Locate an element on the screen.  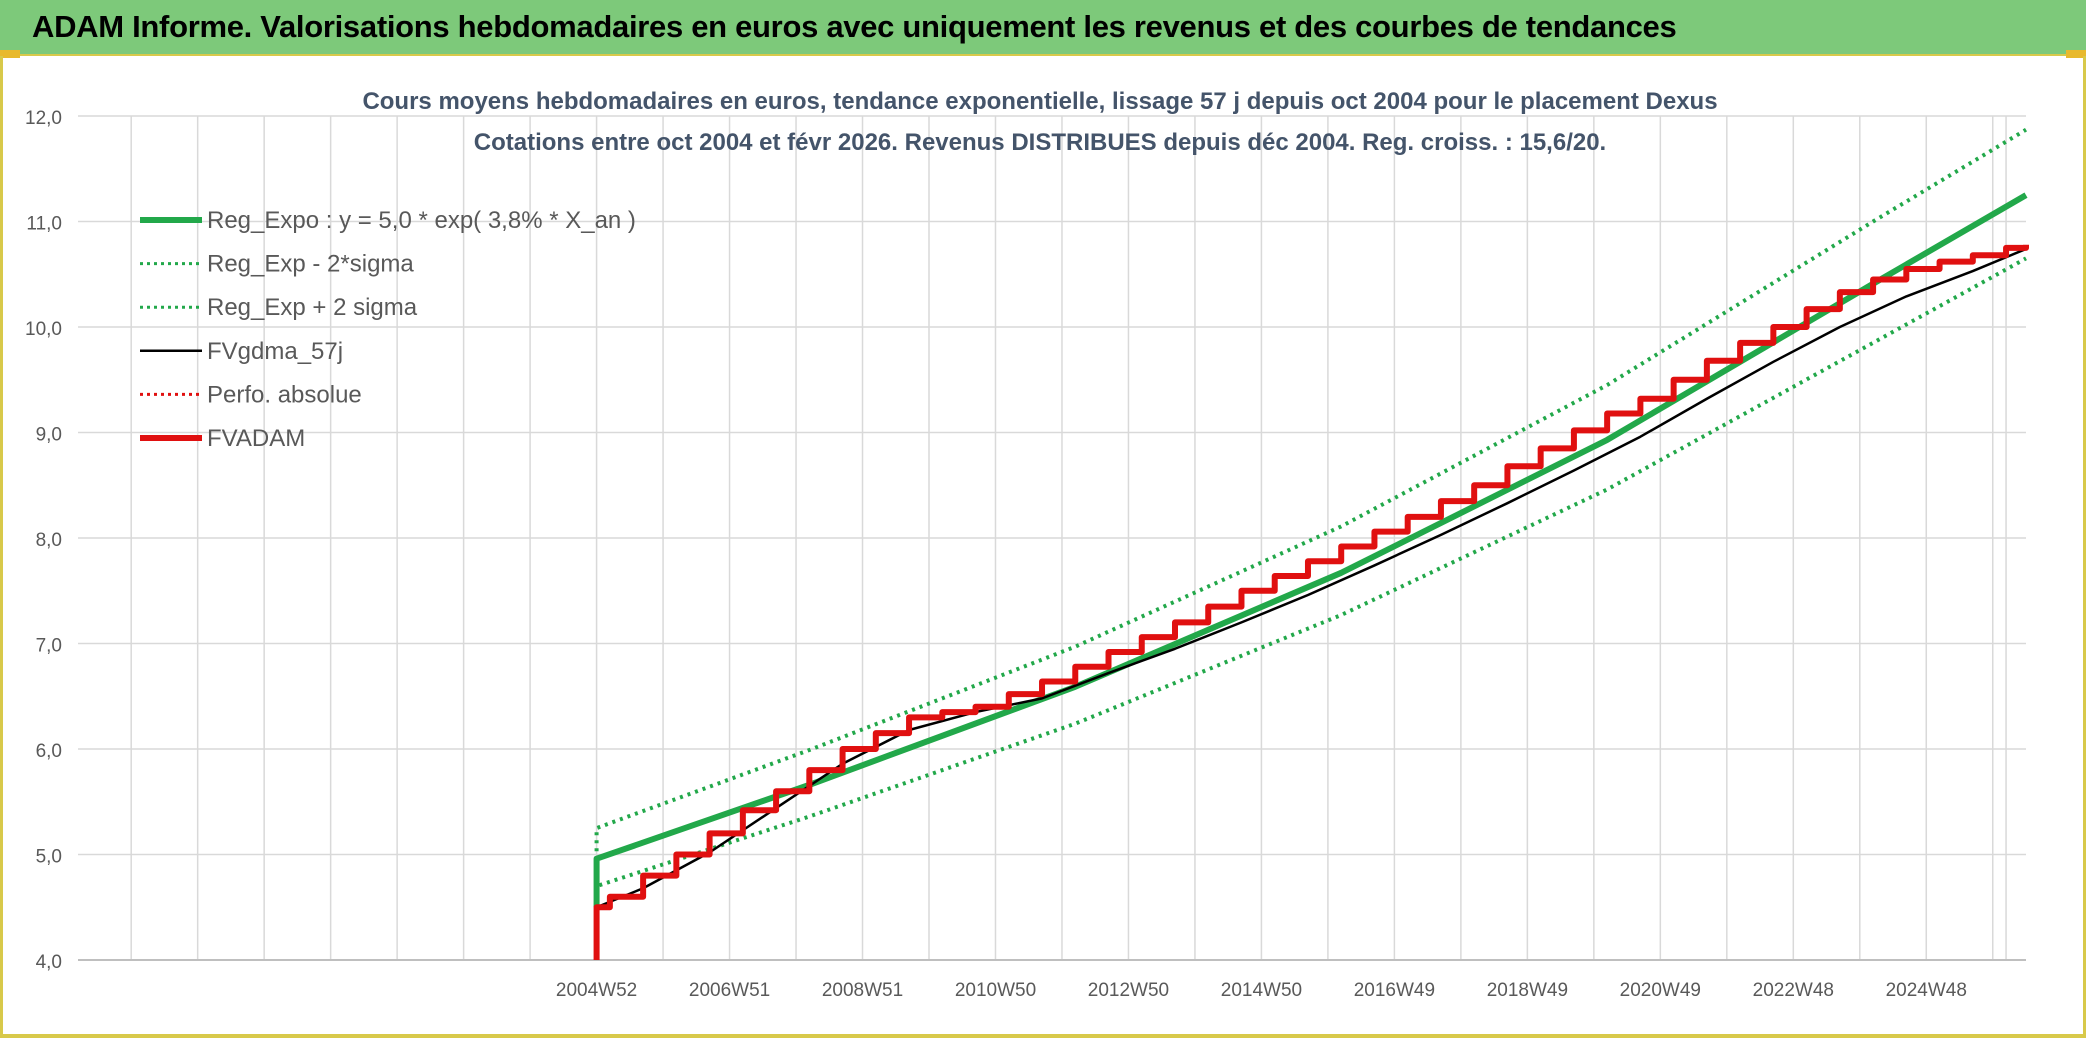
y-tick-label: 10,0 is located at coordinates (43, 329).